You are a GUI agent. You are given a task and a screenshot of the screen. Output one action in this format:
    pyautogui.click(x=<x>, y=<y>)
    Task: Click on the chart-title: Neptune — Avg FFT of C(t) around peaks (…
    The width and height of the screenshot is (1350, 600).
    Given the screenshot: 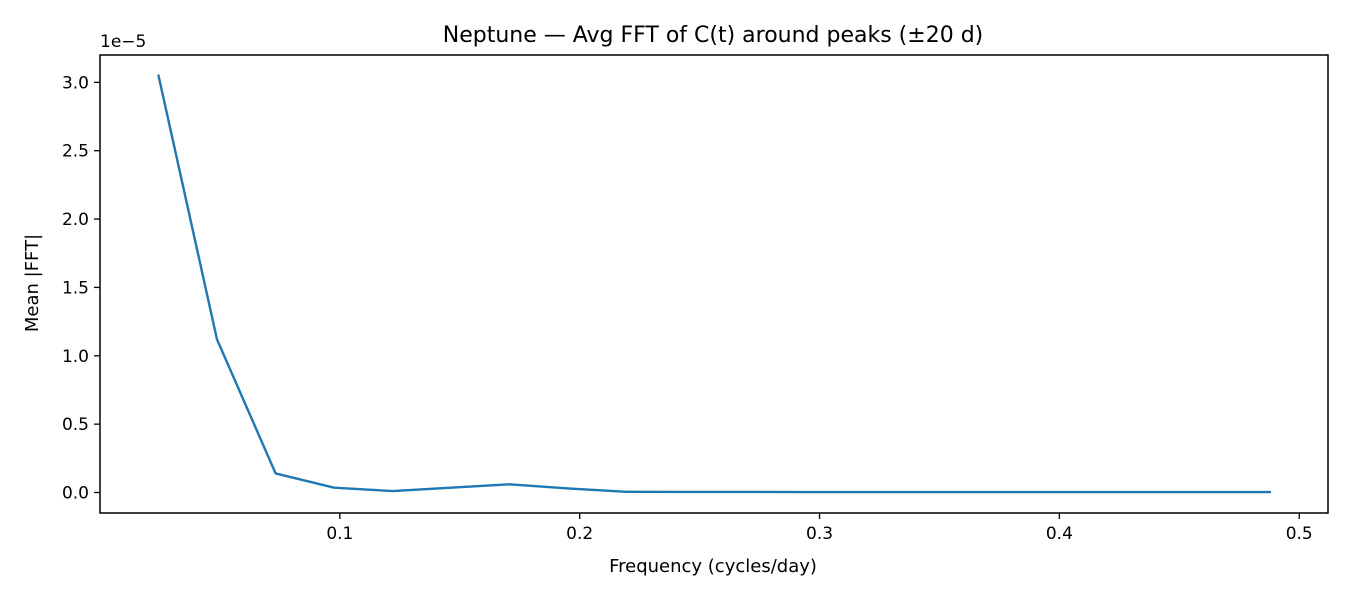 What is the action you would take?
    pyautogui.click(x=713, y=35)
    